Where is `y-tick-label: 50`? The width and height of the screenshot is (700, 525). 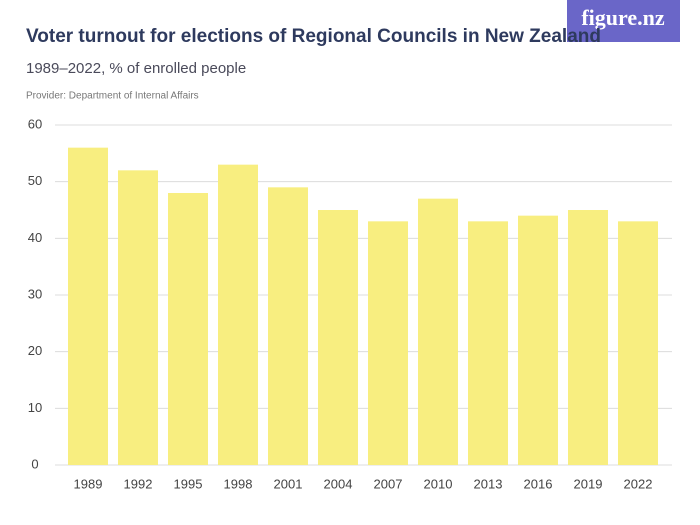
y-tick-label: 50 is located at coordinates (35, 180).